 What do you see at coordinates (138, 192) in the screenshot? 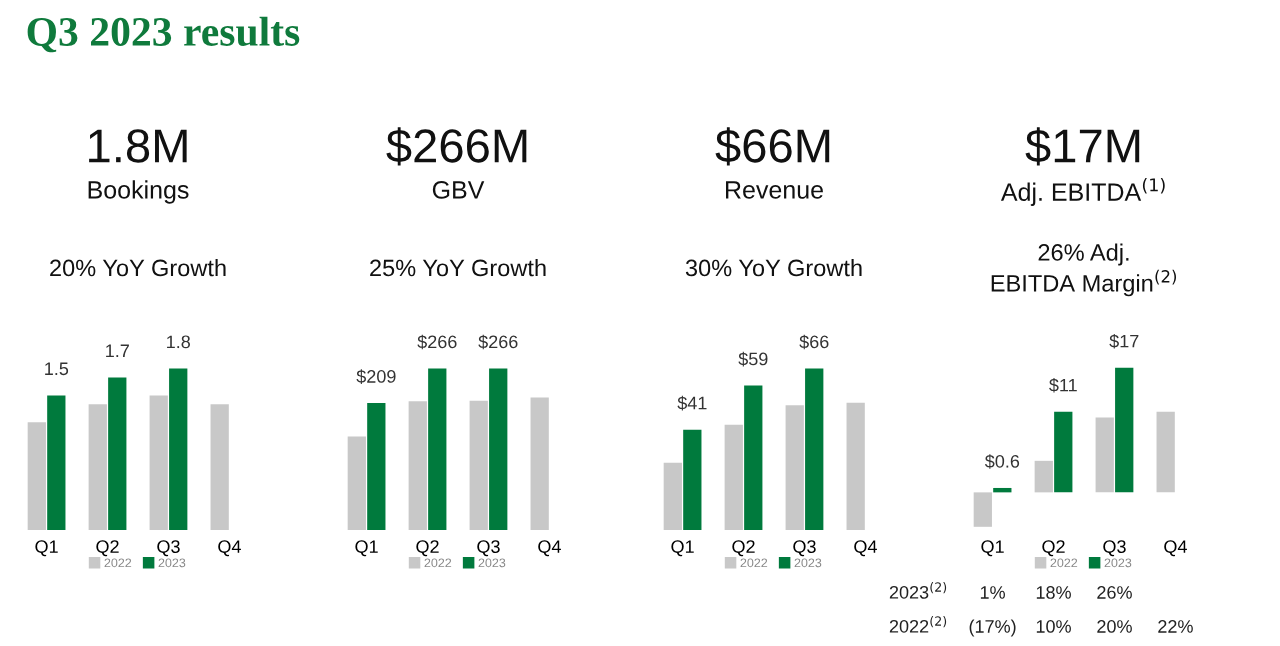
I see `chart-subtitle: Bookings` at bounding box center [138, 192].